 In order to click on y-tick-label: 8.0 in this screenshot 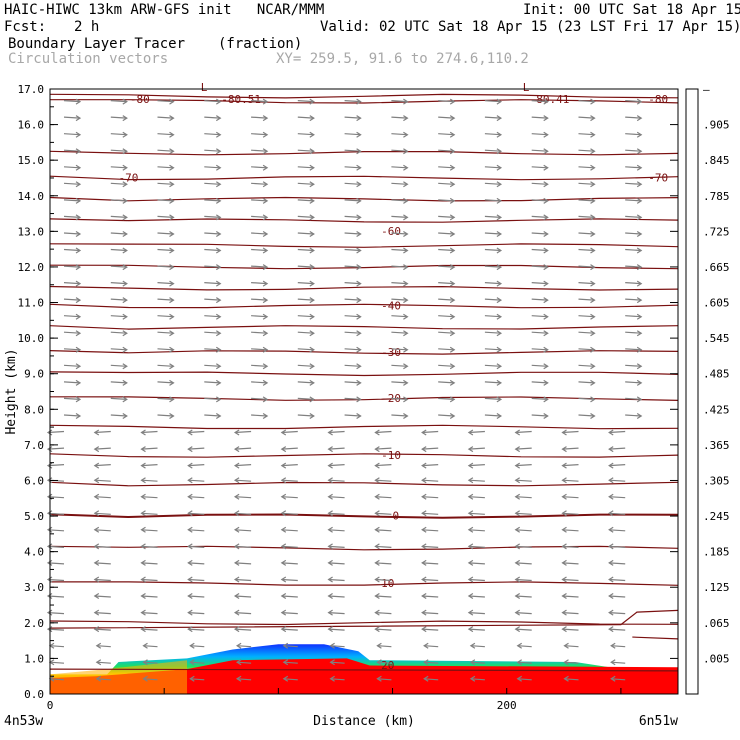, I will do `click(34, 409)`.